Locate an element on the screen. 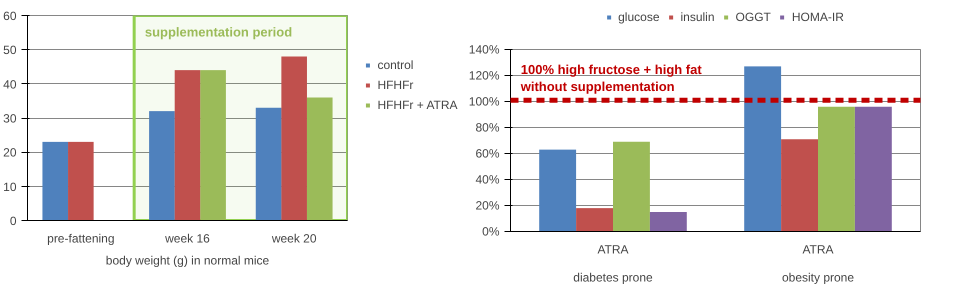 The height and width of the screenshot is (291, 965). y-tick-label: 60% is located at coordinates (487, 153).